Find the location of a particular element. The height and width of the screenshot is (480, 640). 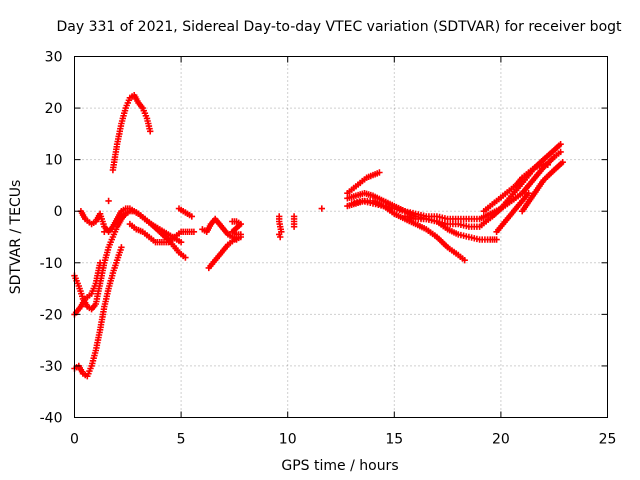

series-s9 is located at coordinates (236, 228).